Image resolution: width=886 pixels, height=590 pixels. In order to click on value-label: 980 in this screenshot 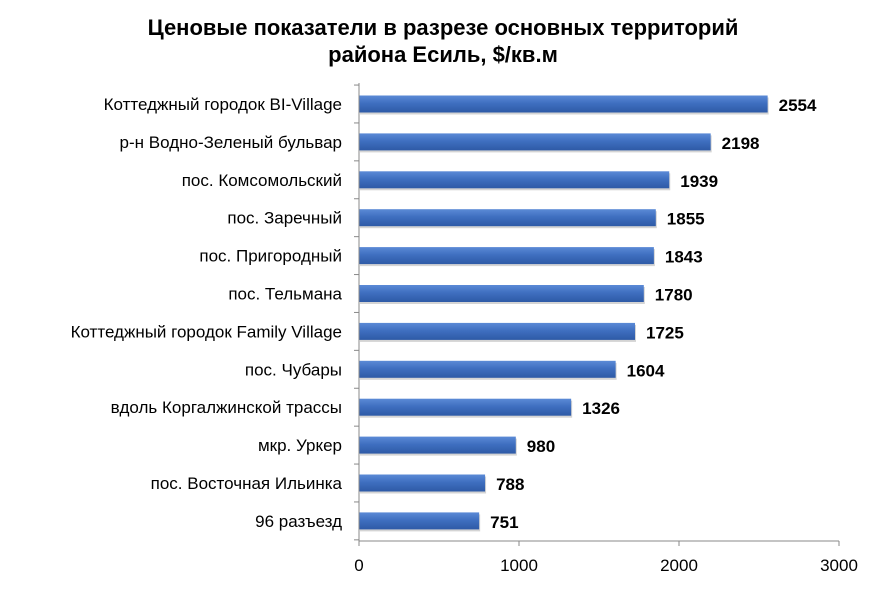, I will do `click(541, 446)`.